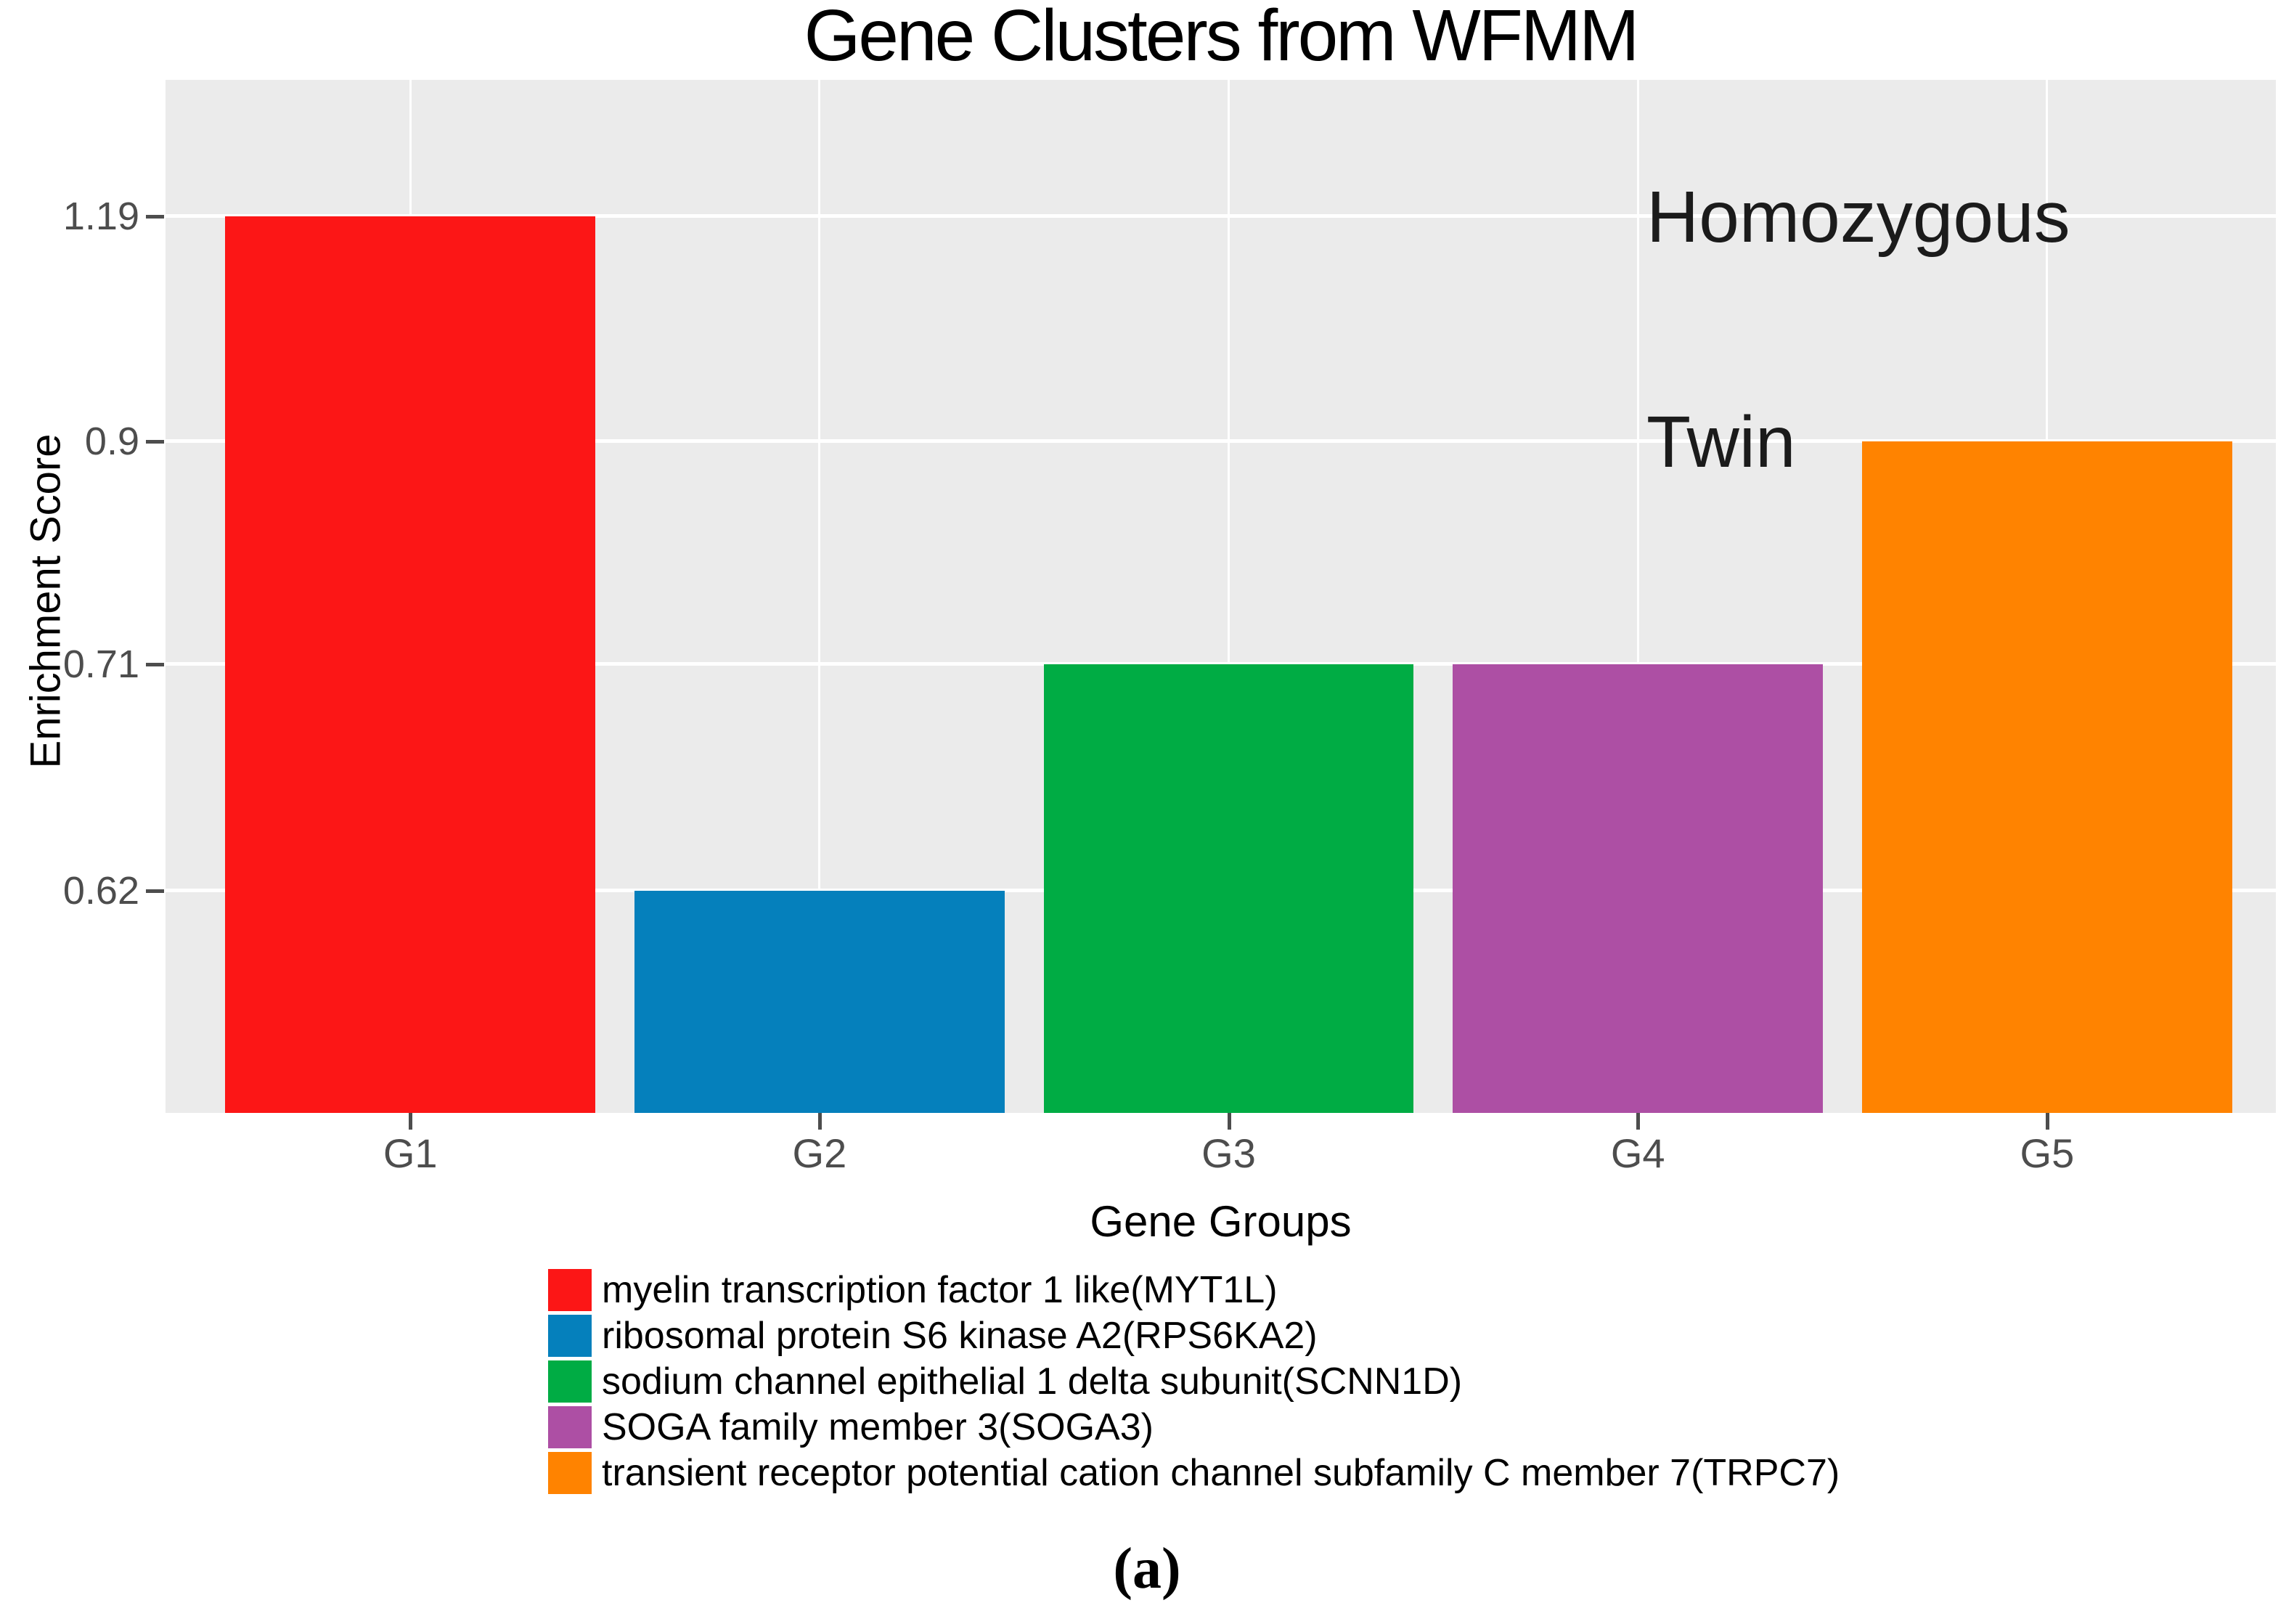 This screenshot has width=2294, height=1624. I want to click on bar-G3, so click(1228, 888).